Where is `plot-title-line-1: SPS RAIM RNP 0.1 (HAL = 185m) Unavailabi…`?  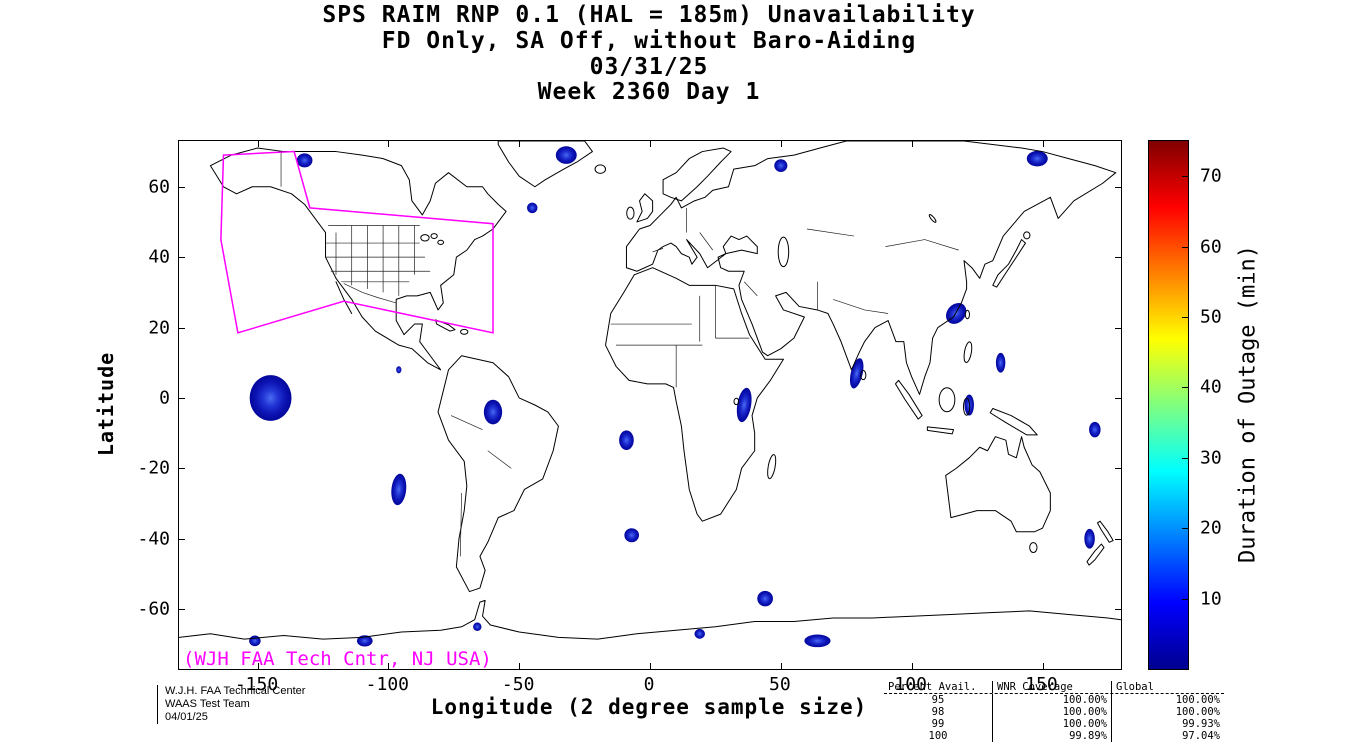 plot-title-line-1: SPS RAIM RNP 0.1 (HAL = 185m) Unavailabi… is located at coordinates (649, 15).